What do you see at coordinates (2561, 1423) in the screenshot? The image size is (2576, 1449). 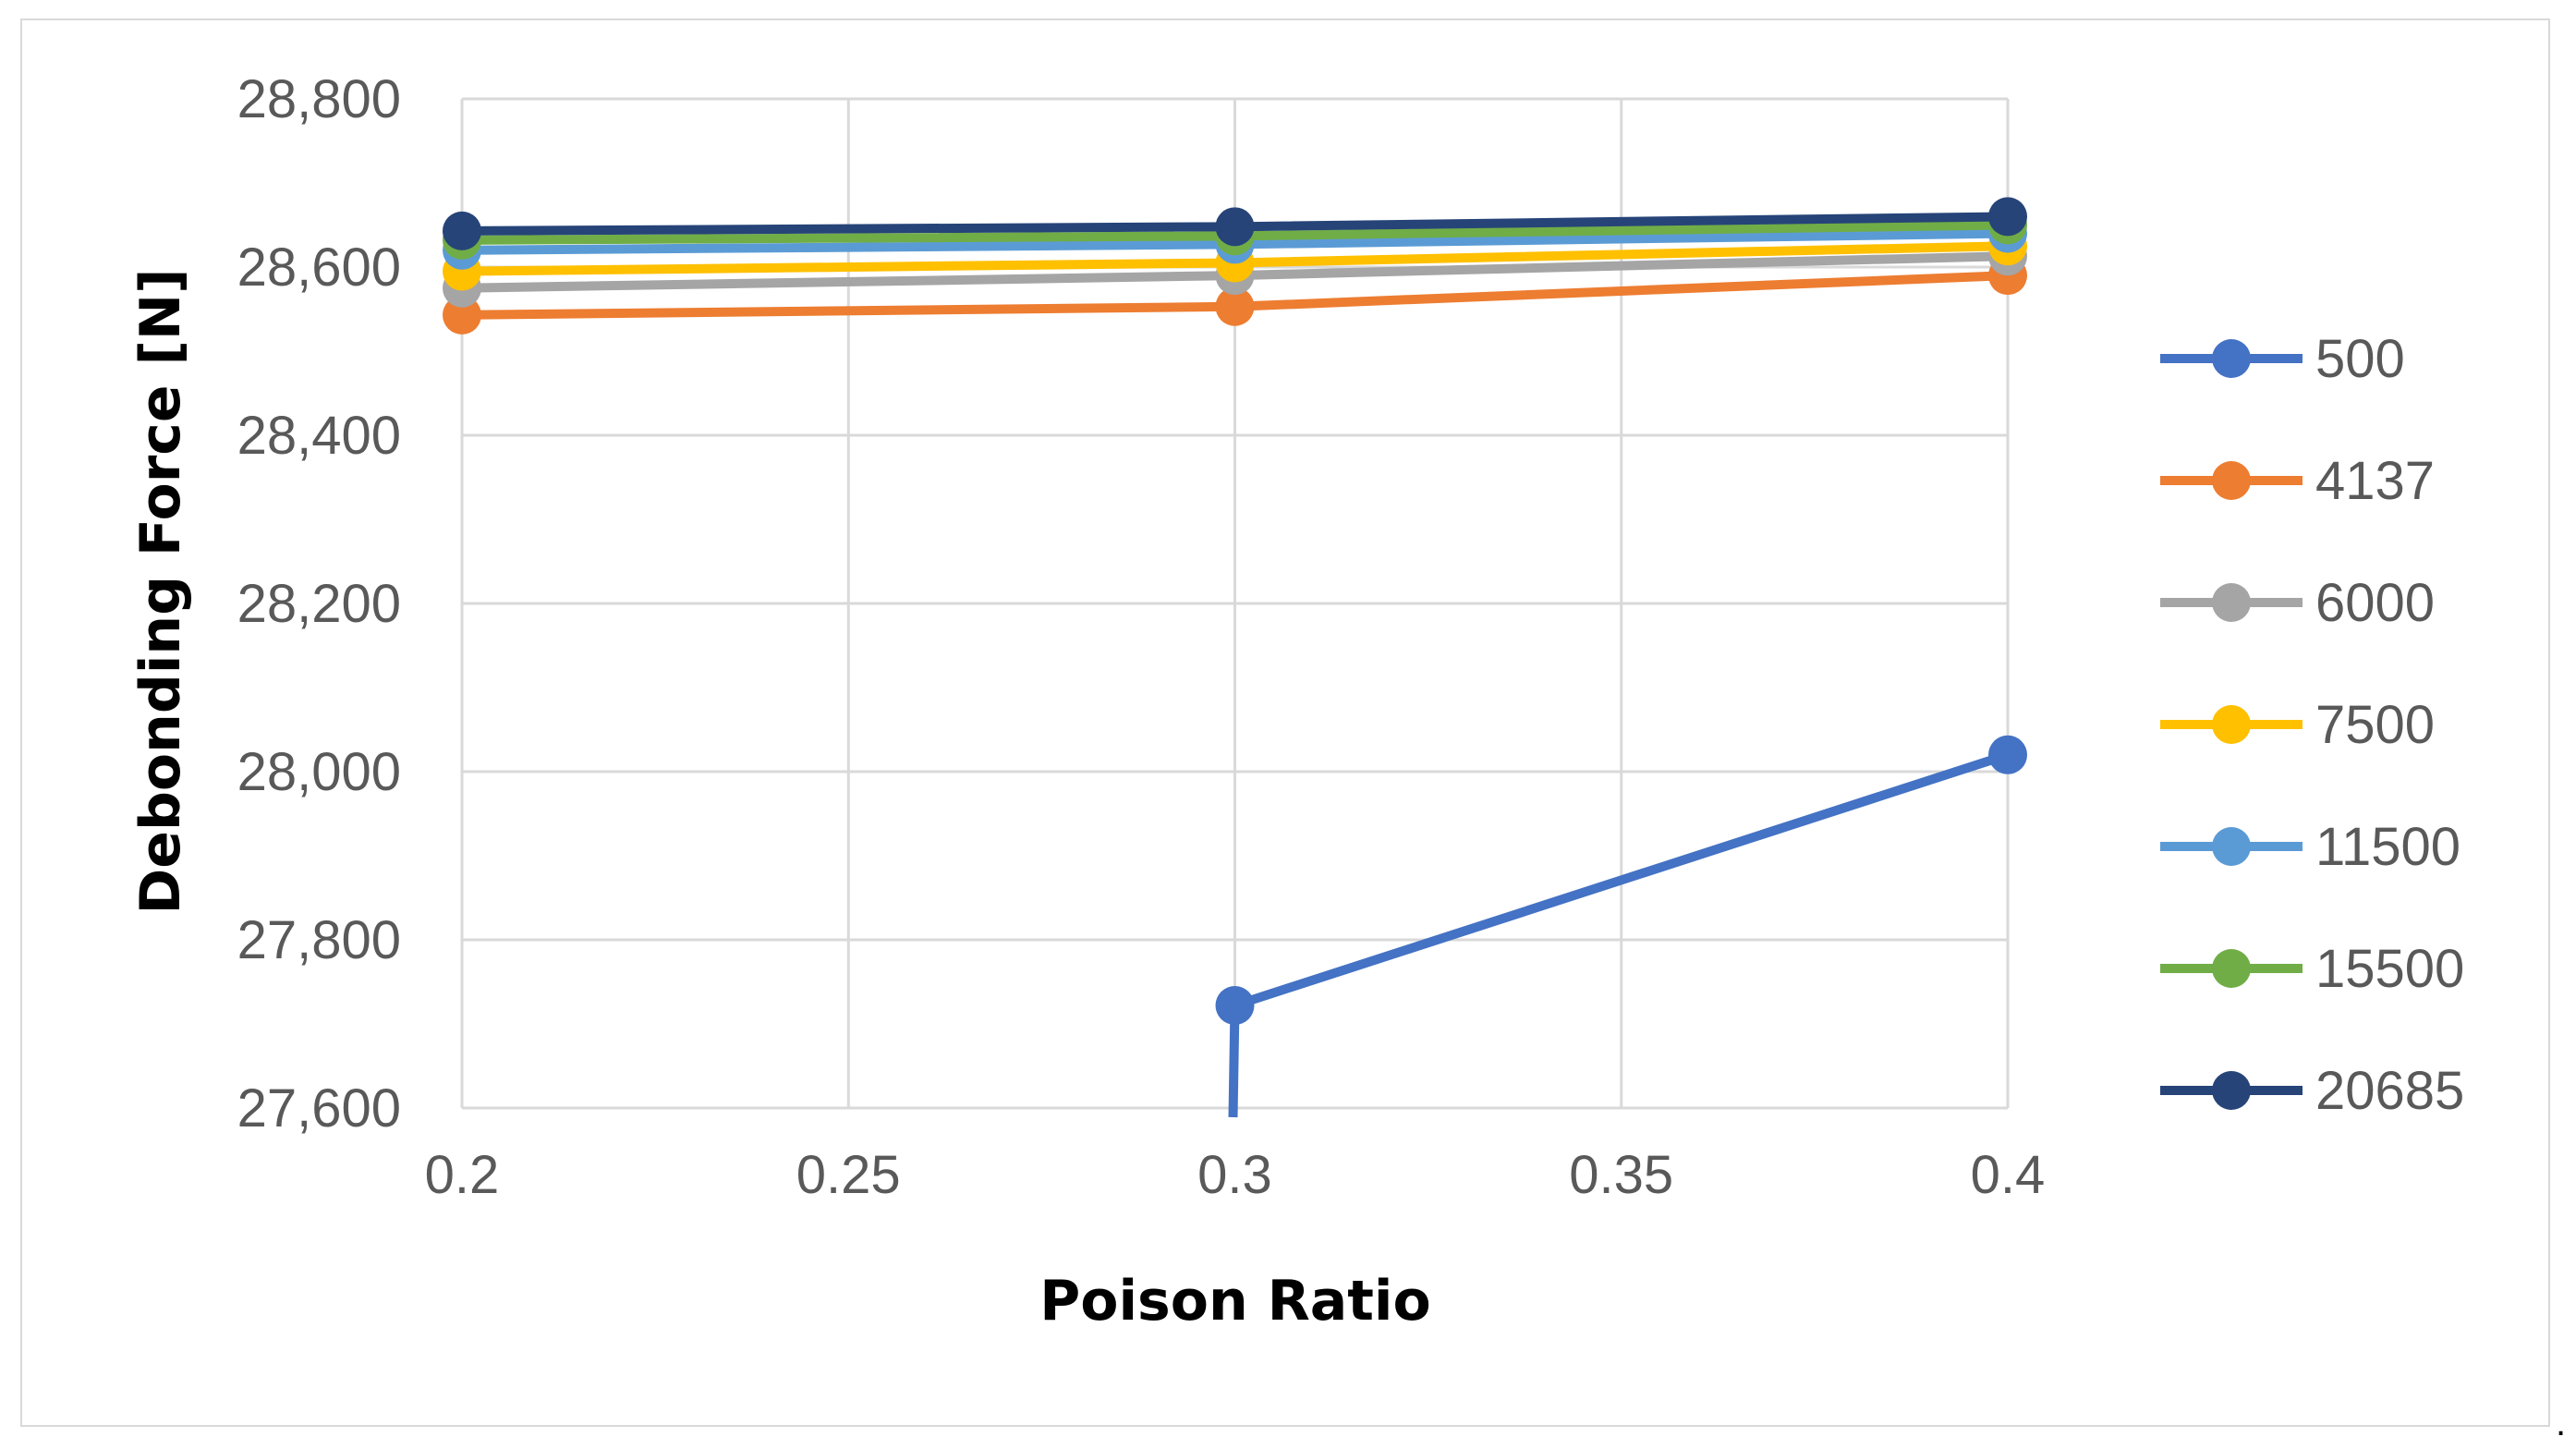 I see `footnote-mark: .` at bounding box center [2561, 1423].